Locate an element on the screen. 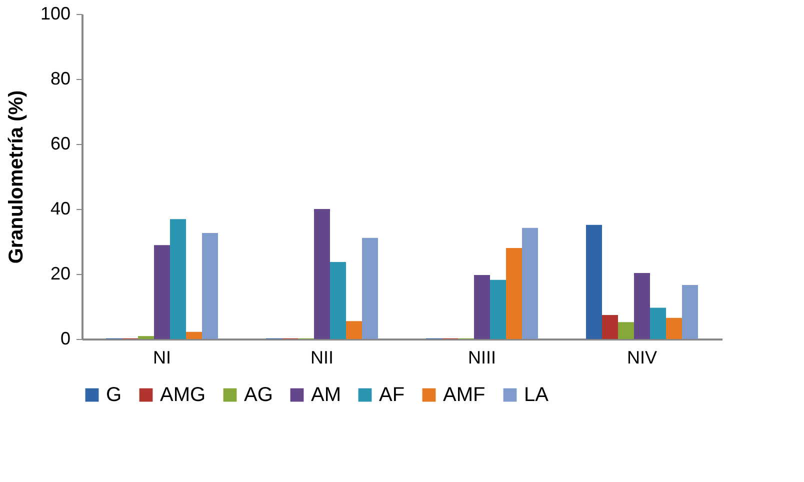 This screenshot has width=804, height=482. x-tick-label: NI is located at coordinates (162, 358).